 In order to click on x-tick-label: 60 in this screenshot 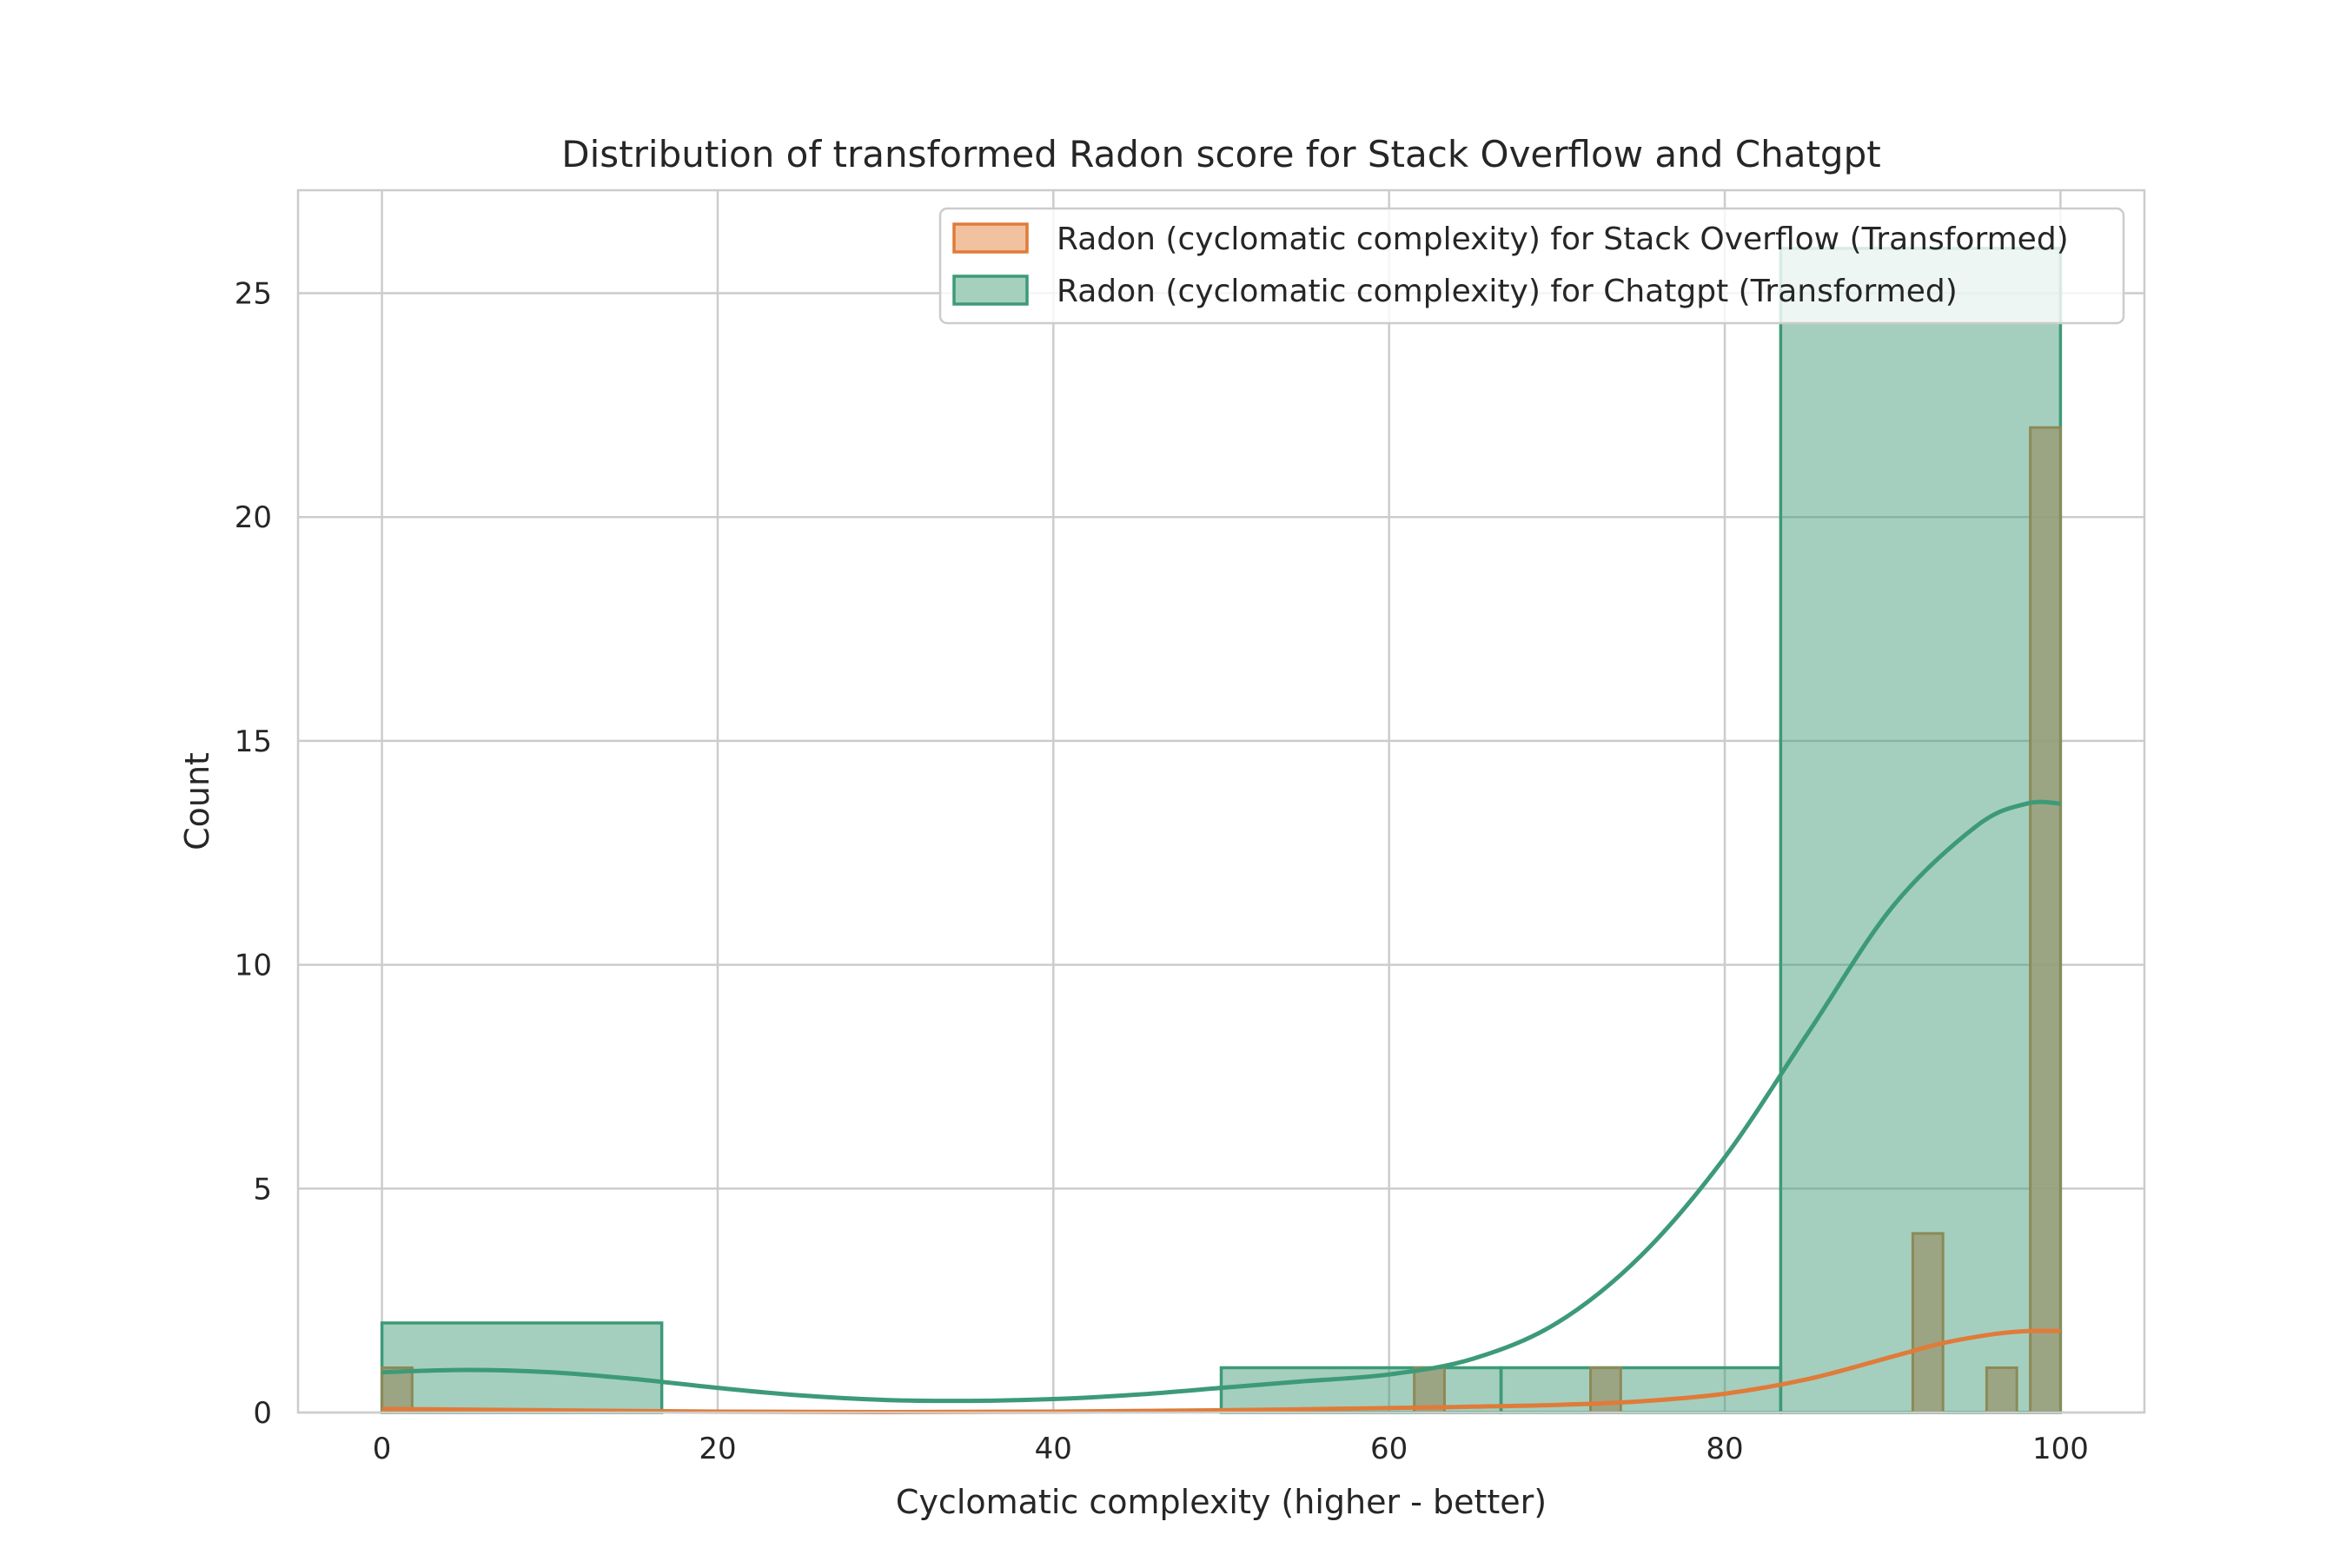, I will do `click(1389, 1449)`.